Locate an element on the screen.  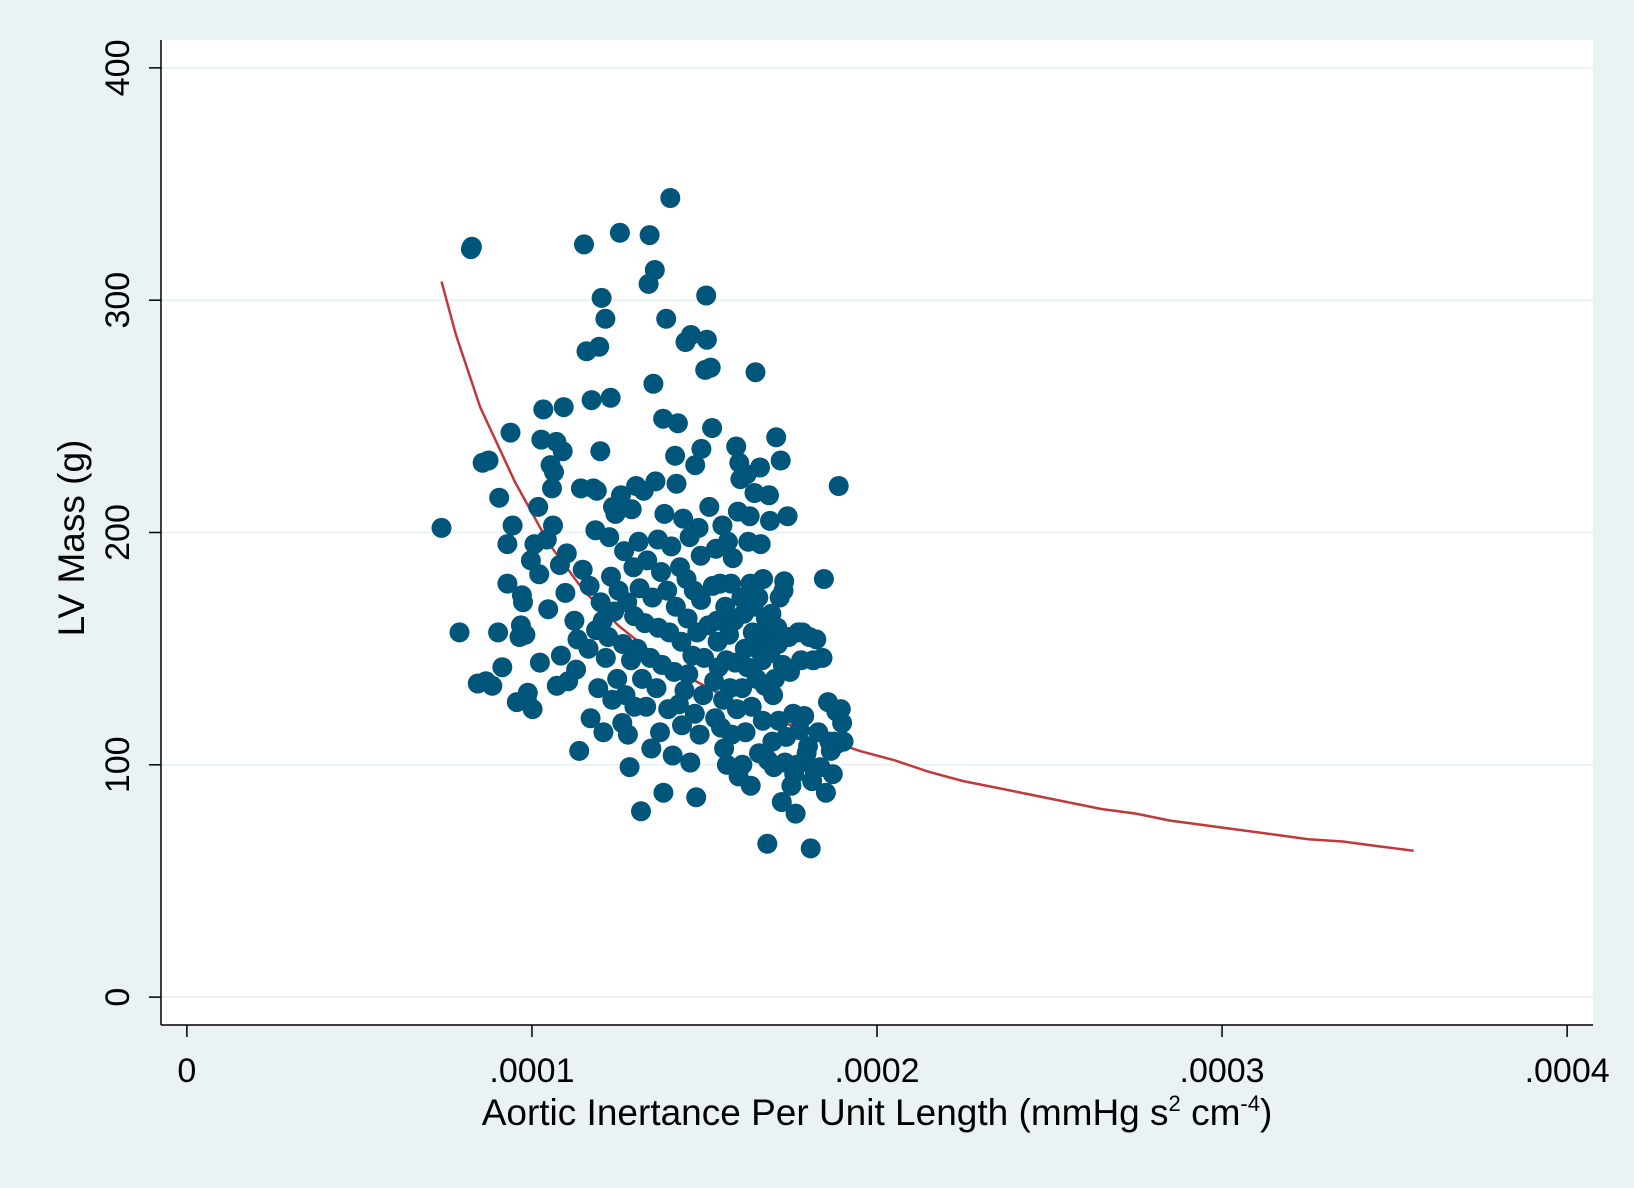
y-tick-label: 300 is located at coordinates (118, 300).